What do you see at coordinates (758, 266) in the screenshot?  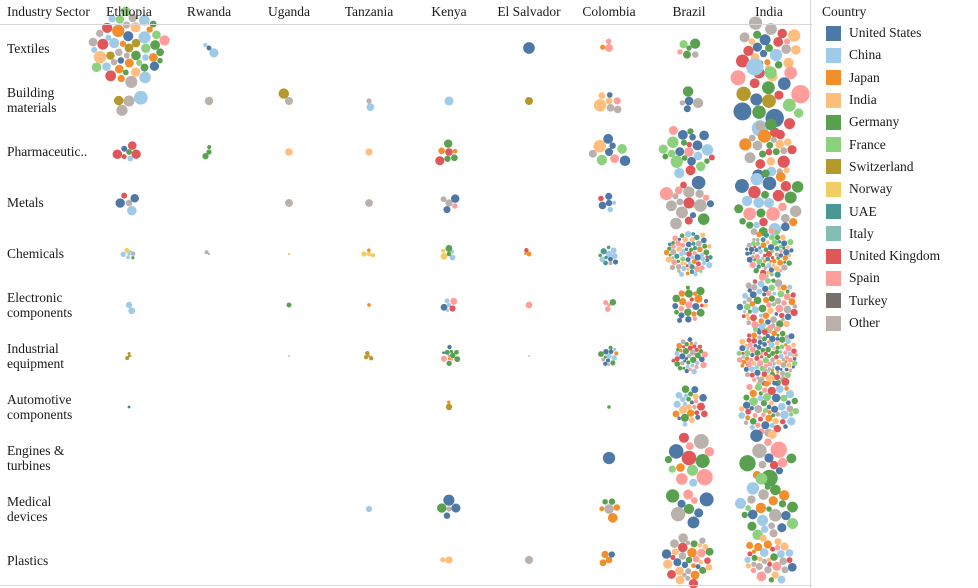 I see `bubble-uae` at bounding box center [758, 266].